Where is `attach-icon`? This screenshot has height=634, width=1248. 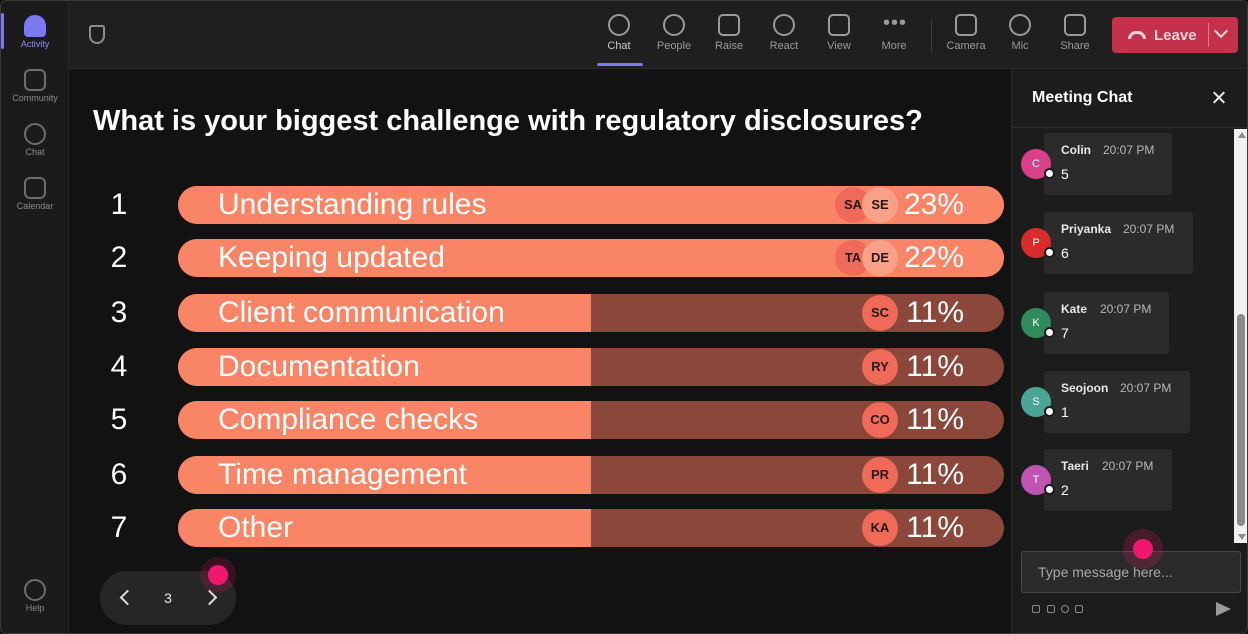 attach-icon is located at coordinates (1051, 609).